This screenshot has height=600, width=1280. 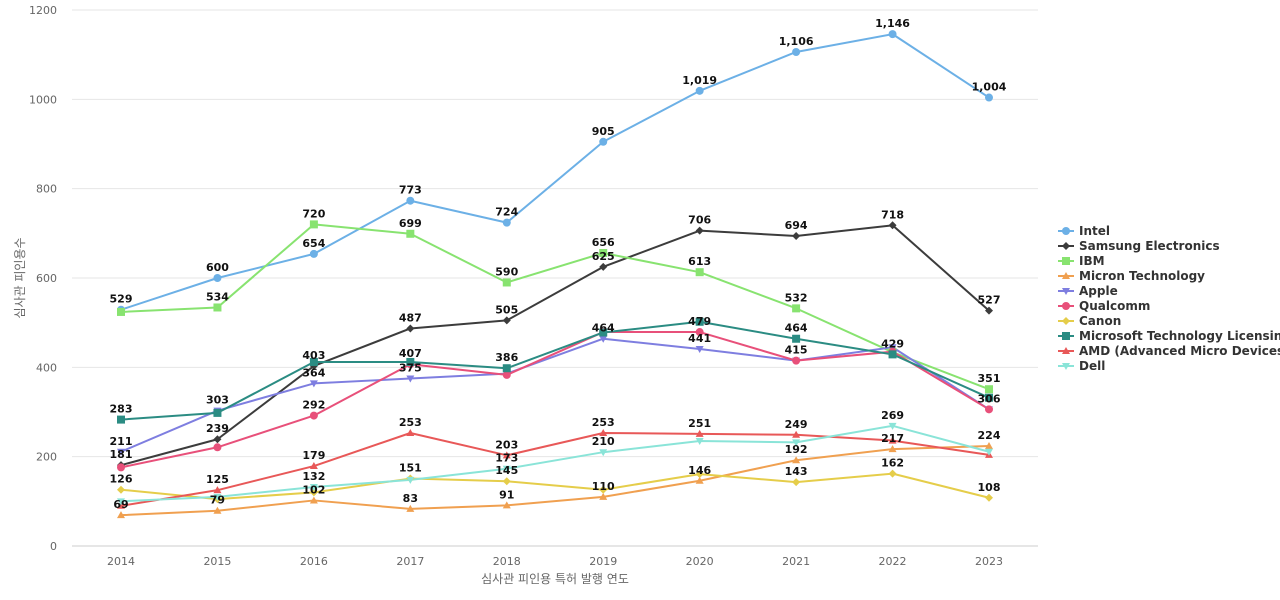 What do you see at coordinates (313, 243) in the screenshot?
I see `data-label: 654` at bounding box center [313, 243].